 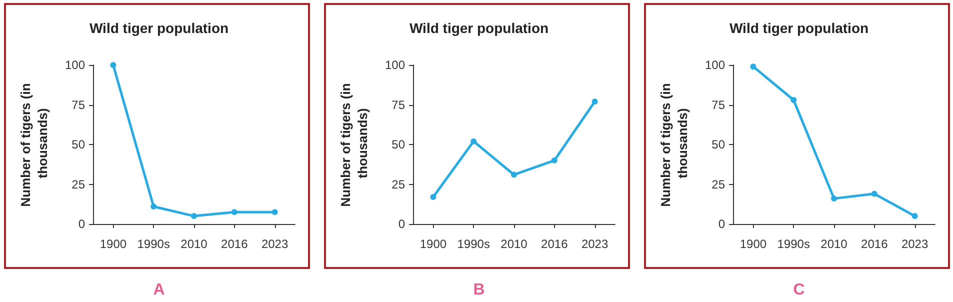 I want to click on text: A, so click(x=159, y=290).